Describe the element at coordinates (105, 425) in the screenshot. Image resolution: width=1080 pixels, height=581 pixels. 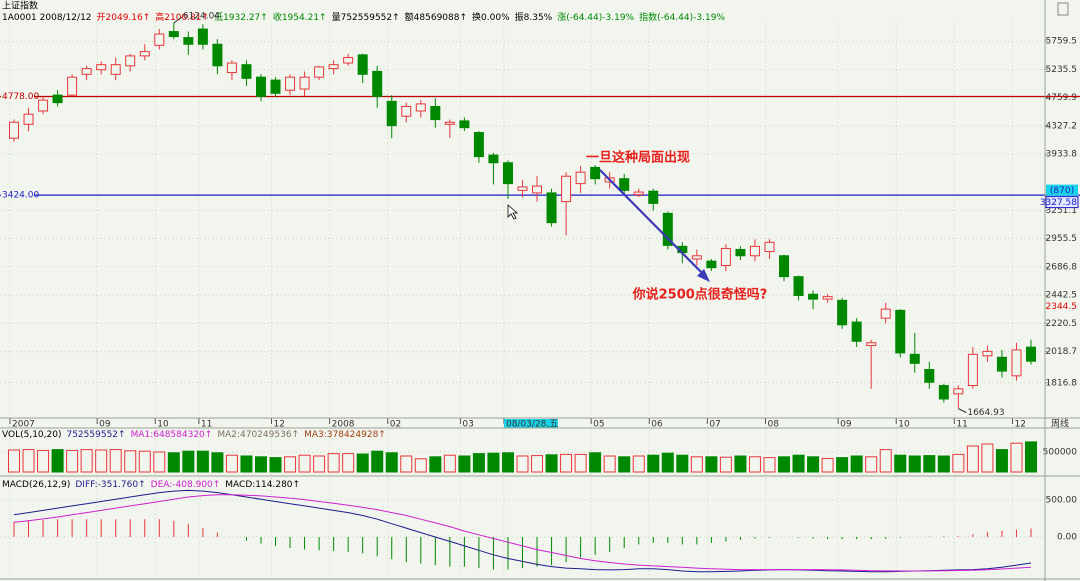
I see `x-tick-label: 09` at that location.